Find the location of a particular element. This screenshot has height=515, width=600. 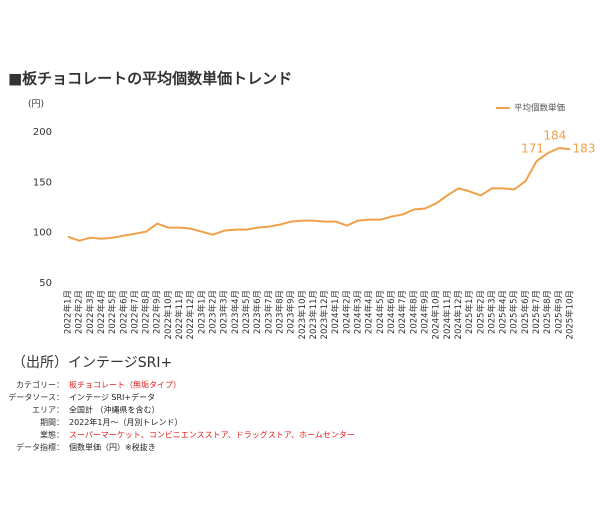

x-tick-label: 2023年12月 is located at coordinates (324, 314).